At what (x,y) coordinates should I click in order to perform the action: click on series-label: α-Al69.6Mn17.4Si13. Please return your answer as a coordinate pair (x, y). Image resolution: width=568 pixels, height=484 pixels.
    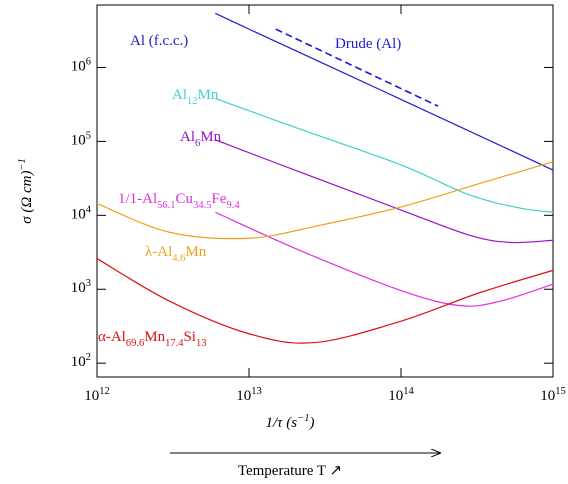
    Looking at the image, I should click on (152, 338).